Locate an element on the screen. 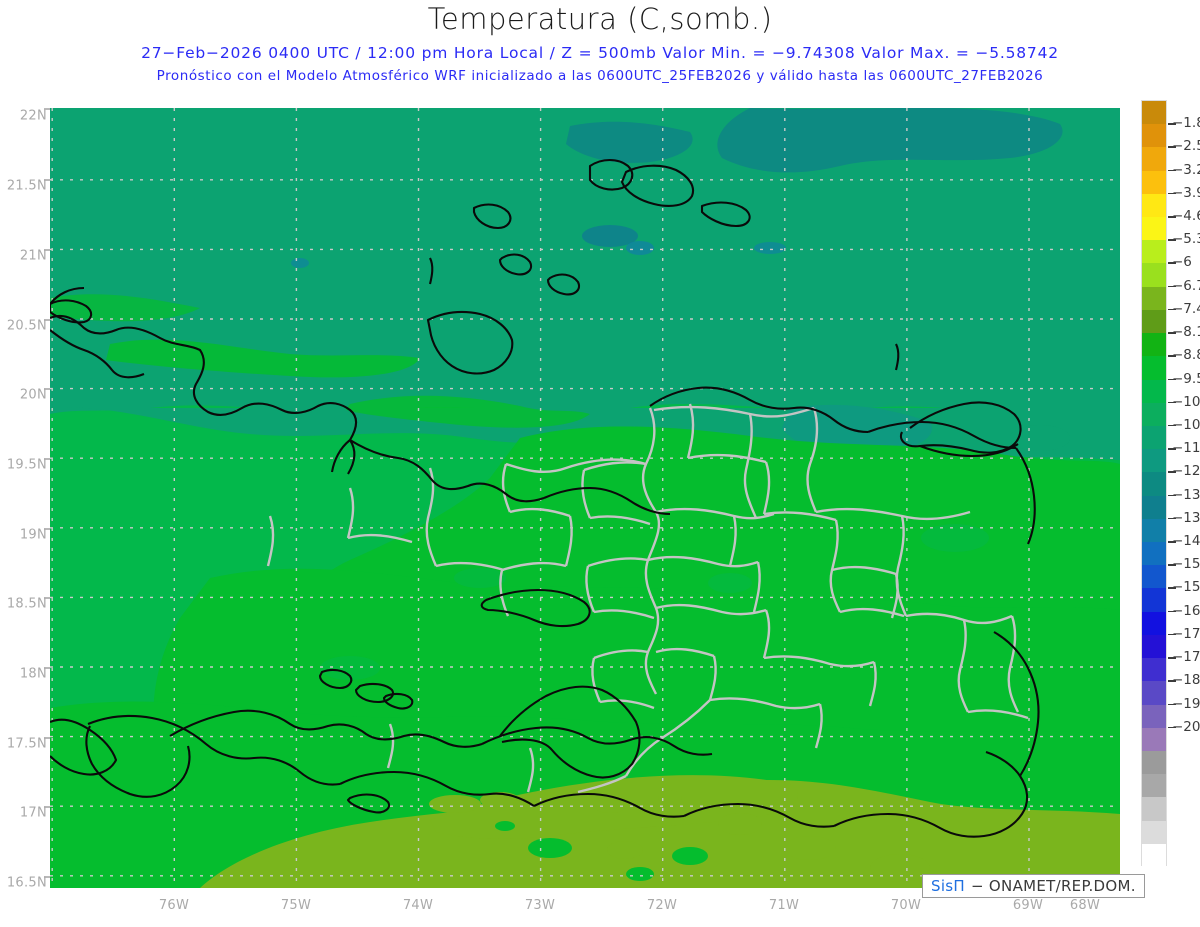  page-title: Temperatura (C,somb.) is located at coordinates (600, 19).